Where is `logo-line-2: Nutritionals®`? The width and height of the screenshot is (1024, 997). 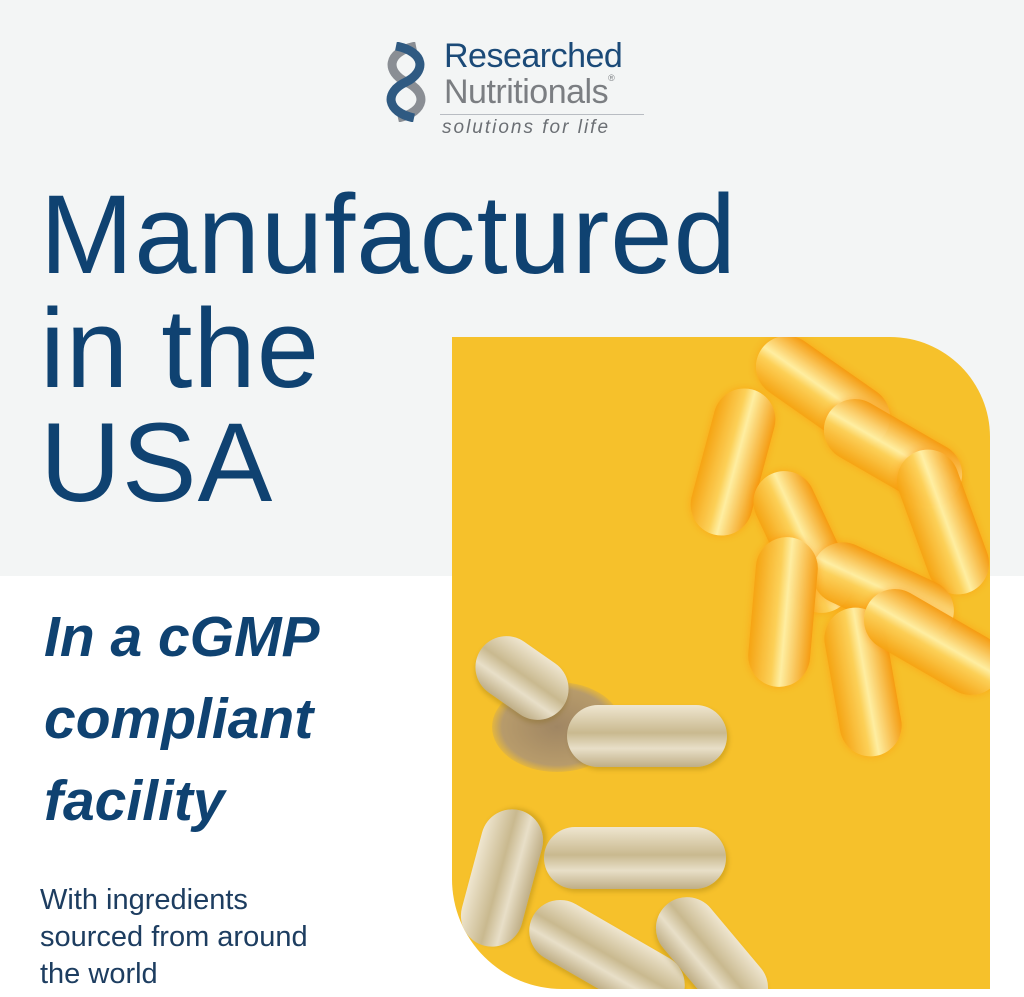 logo-line-2: Nutritionals® is located at coordinates (529, 92).